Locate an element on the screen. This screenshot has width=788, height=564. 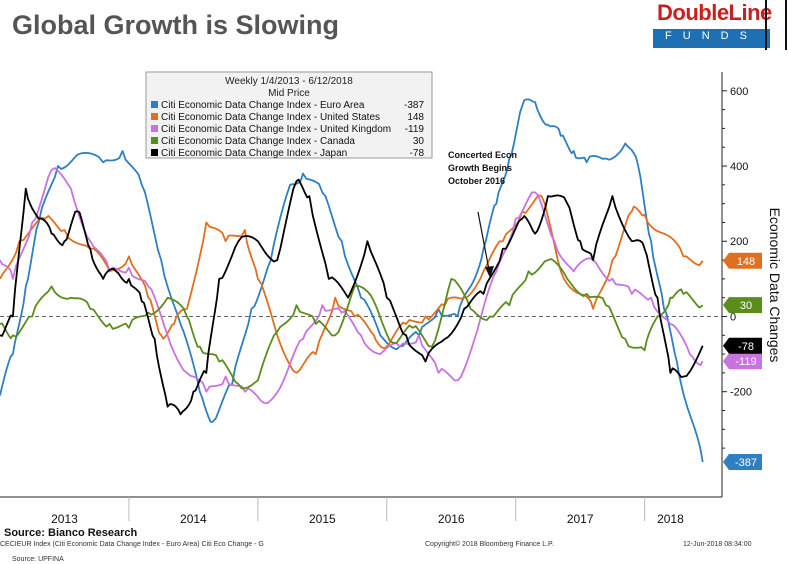
end-label: 30 is located at coordinates (742, 305).